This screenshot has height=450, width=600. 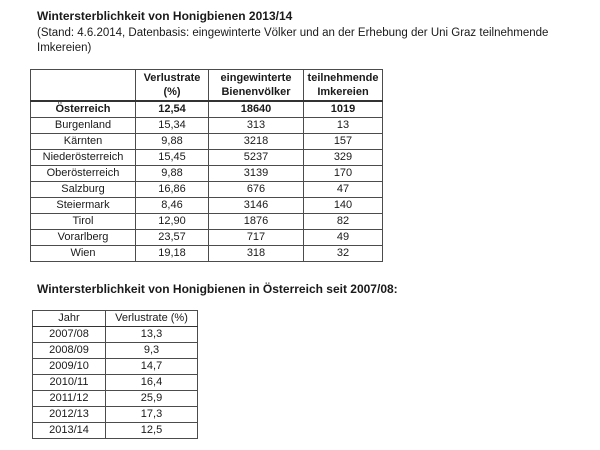 What do you see at coordinates (151, 398) in the screenshot?
I see `loss-rate-cell: 25,9` at bounding box center [151, 398].